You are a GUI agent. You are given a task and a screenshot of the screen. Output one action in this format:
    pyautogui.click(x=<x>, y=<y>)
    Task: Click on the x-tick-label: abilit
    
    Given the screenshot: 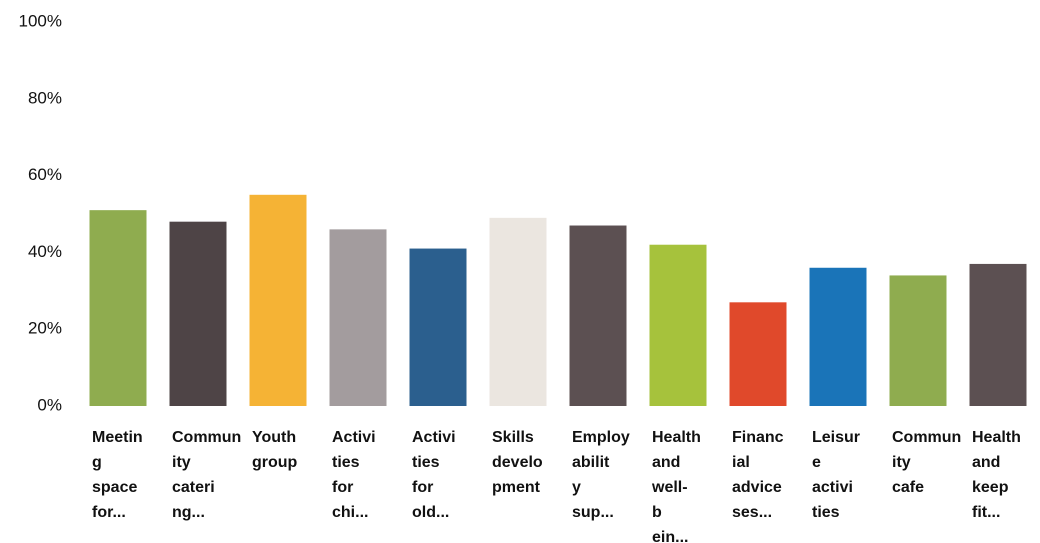 What is the action you would take?
    pyautogui.click(x=591, y=462)
    